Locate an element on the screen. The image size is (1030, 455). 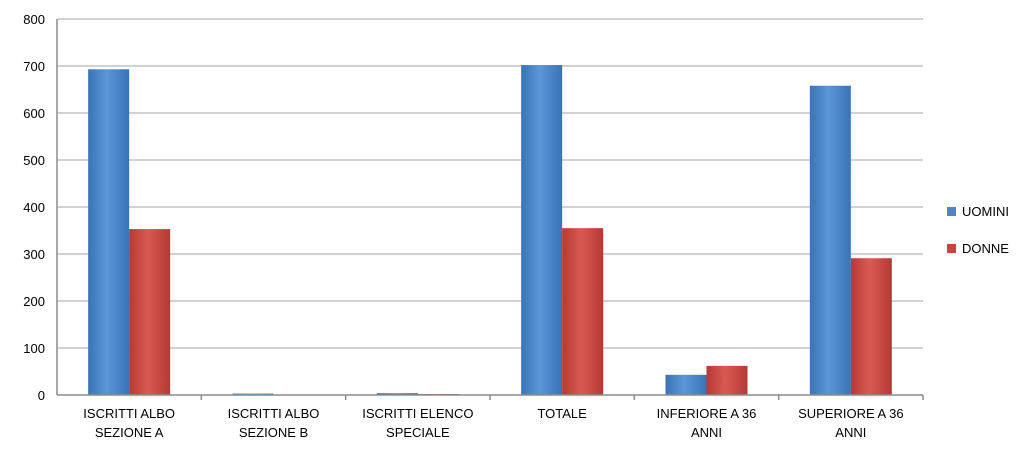
x-category-label: TOTALE is located at coordinates (562, 413).